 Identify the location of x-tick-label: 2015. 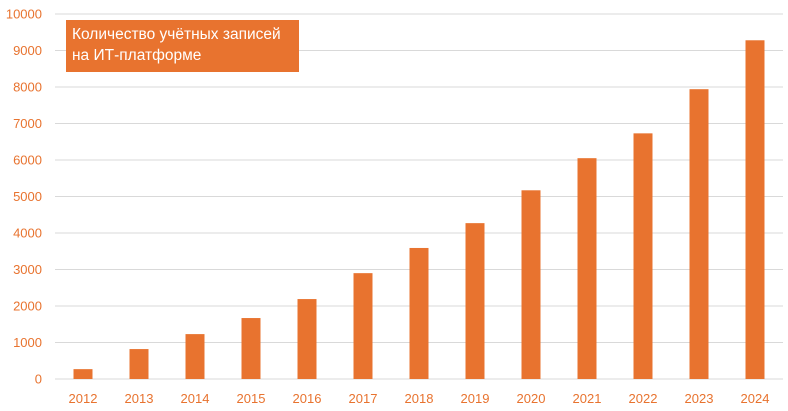
(251, 398).